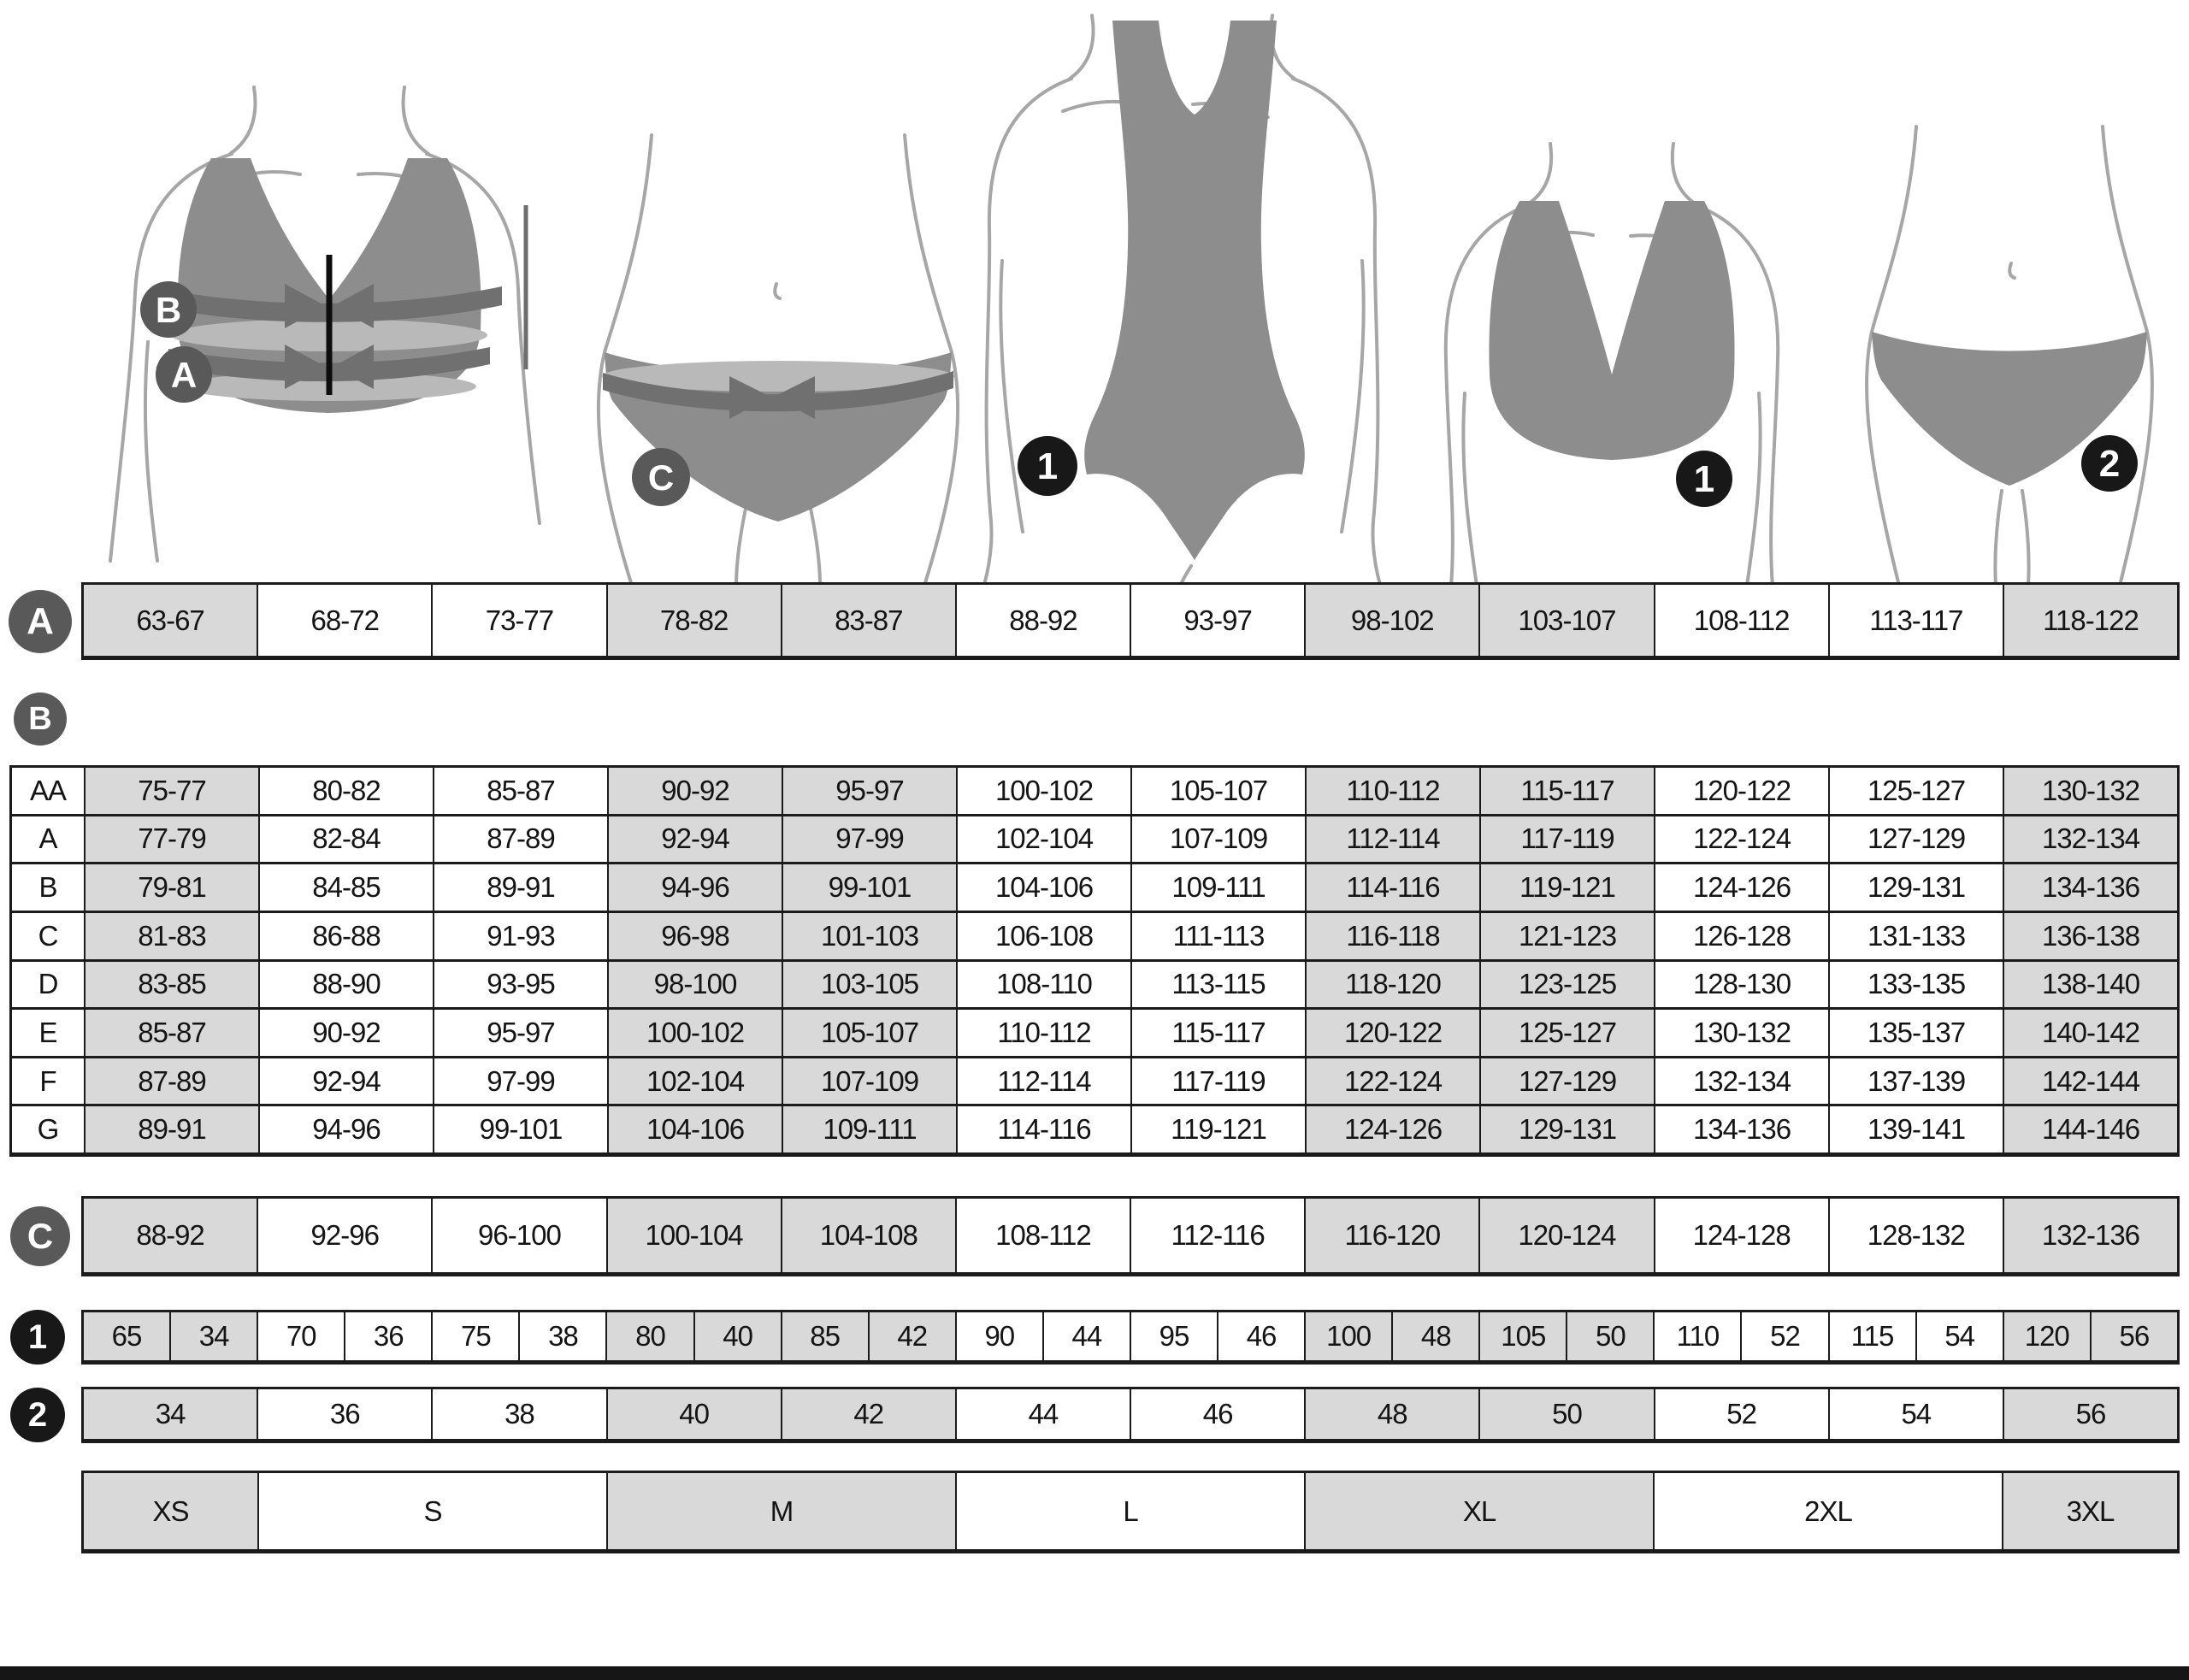  What do you see at coordinates (1392, 935) in the screenshot?
I see `value-cell: 116-118` at bounding box center [1392, 935].